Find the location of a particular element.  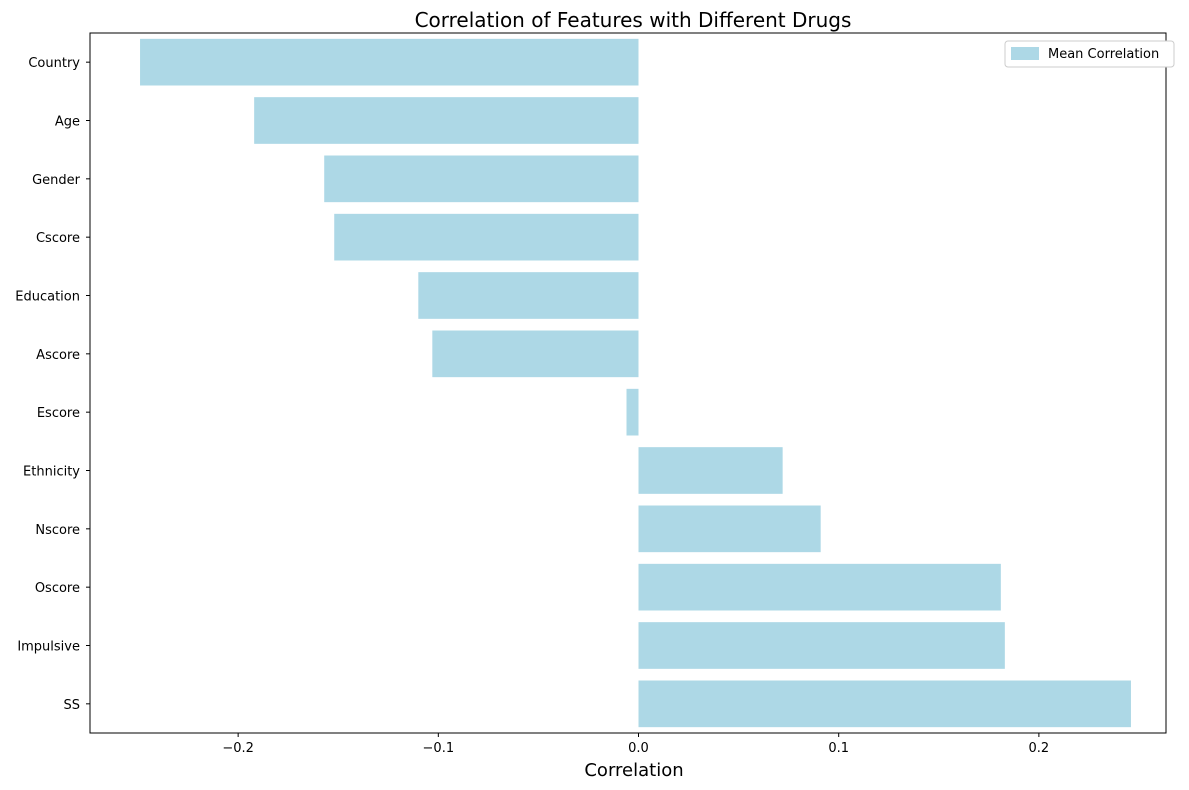

bar-education is located at coordinates (528, 295).